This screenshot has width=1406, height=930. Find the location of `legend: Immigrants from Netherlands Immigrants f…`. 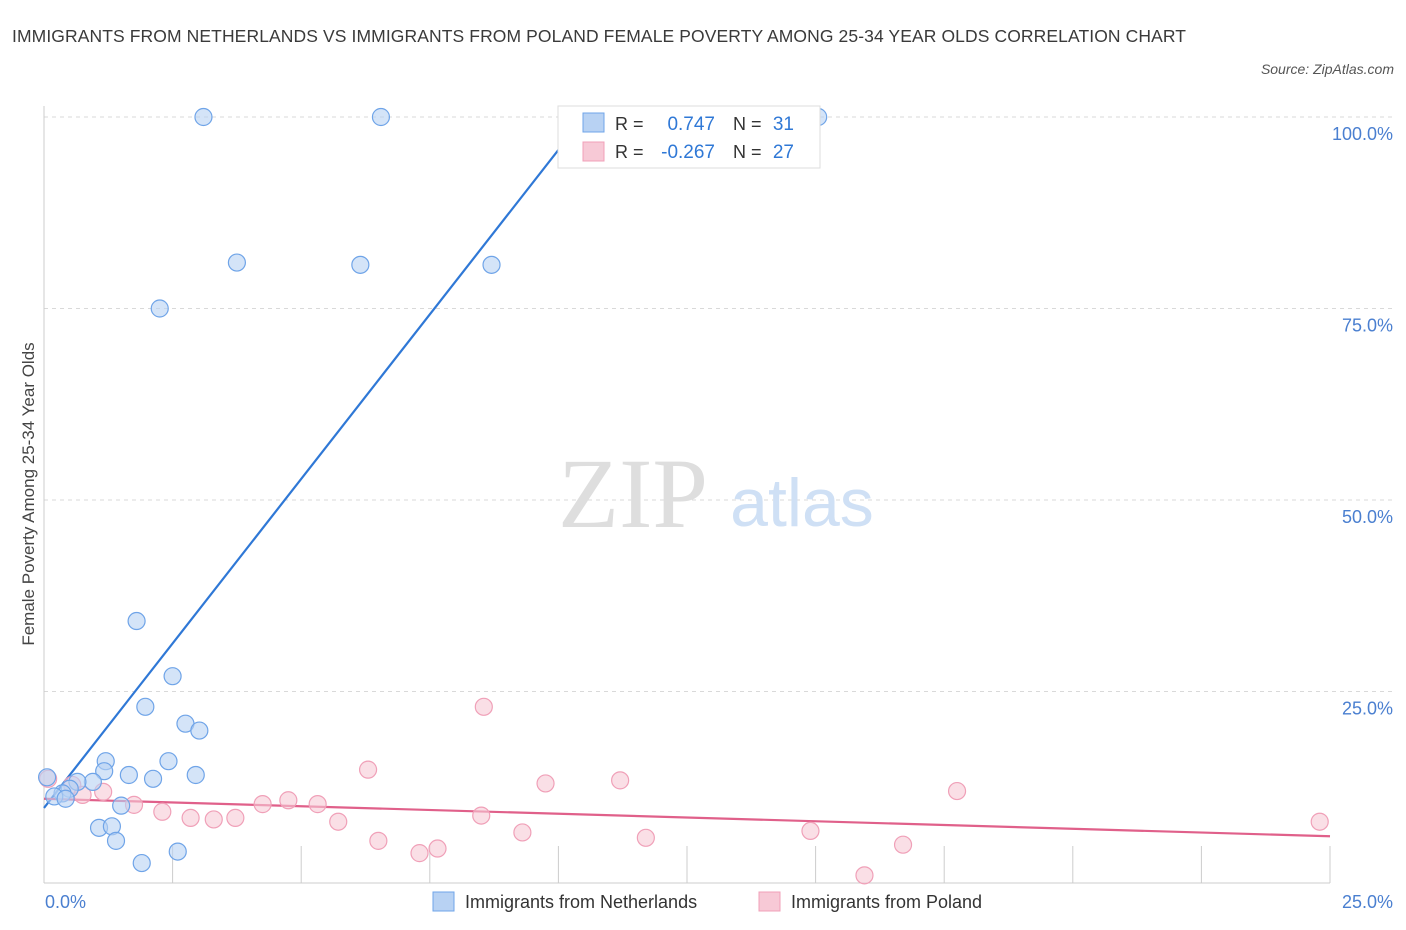

legend: Immigrants from Netherlands Immigrants f… is located at coordinates (707, 901).